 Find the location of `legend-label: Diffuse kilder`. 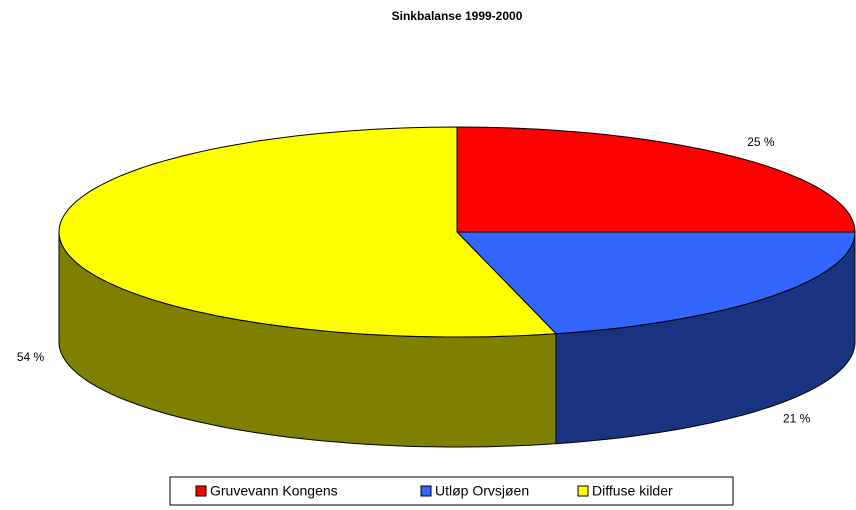

legend-label: Diffuse kilder is located at coordinates (632, 491).